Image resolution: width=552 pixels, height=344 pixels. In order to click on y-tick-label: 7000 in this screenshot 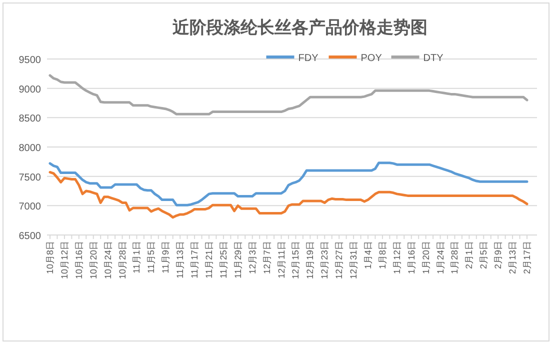, I will do `click(30, 207)`.